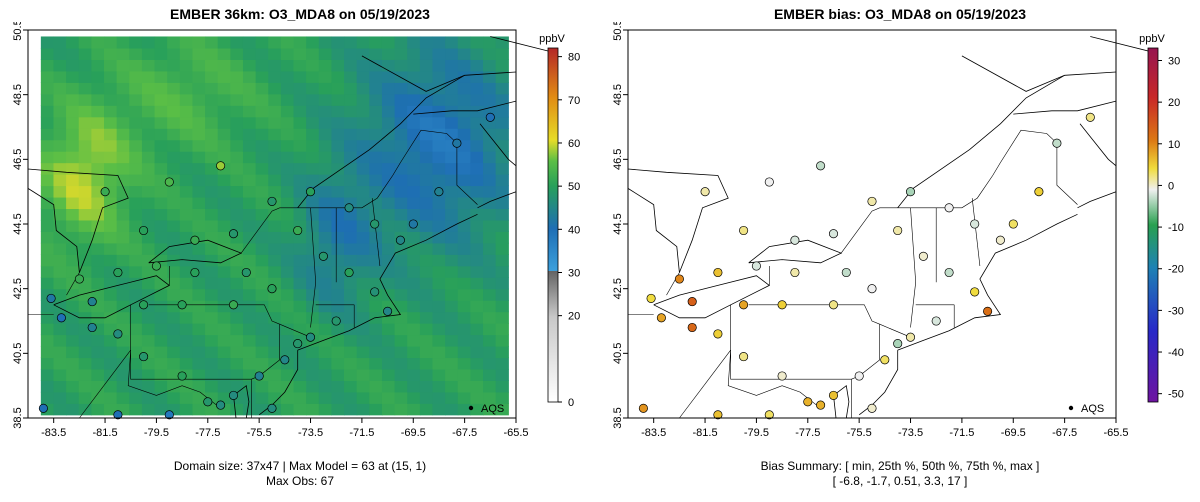  What do you see at coordinates (1152, 39) in the screenshot?
I see `colorbar-unit: ppbV` at bounding box center [1152, 39].